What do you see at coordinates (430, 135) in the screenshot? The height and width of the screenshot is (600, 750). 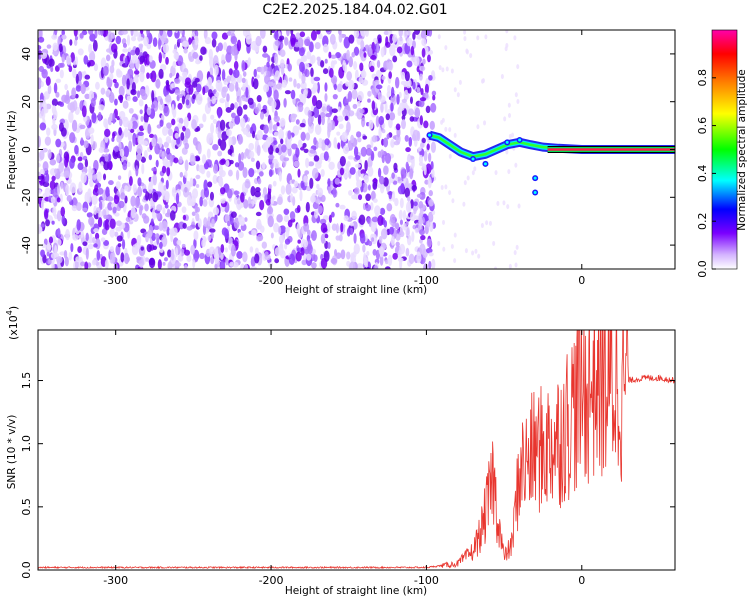 I see `signal-blob-core` at bounding box center [430, 135].